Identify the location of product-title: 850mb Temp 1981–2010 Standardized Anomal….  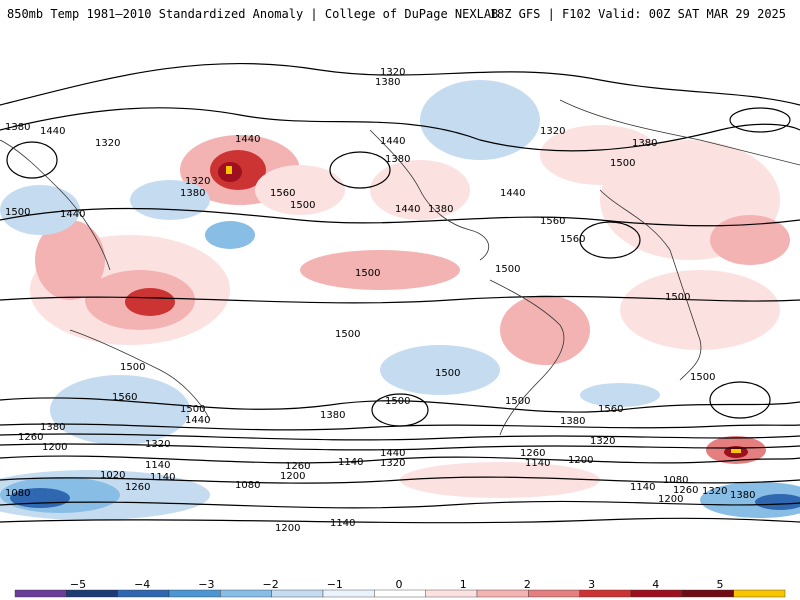
(253, 14).